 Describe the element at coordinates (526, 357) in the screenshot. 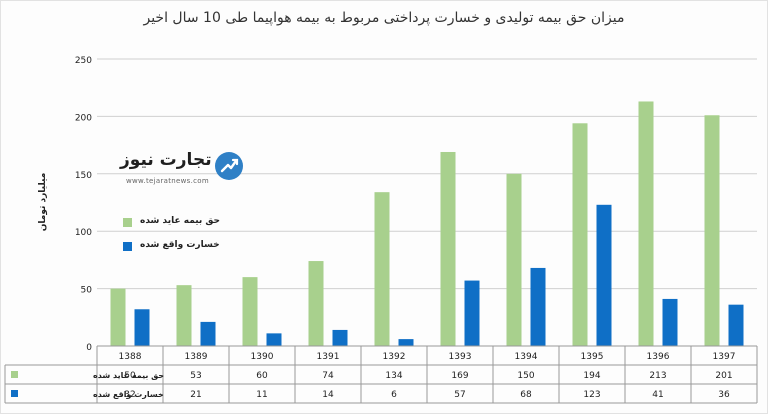

I see `x-tick-label: 1394` at that location.